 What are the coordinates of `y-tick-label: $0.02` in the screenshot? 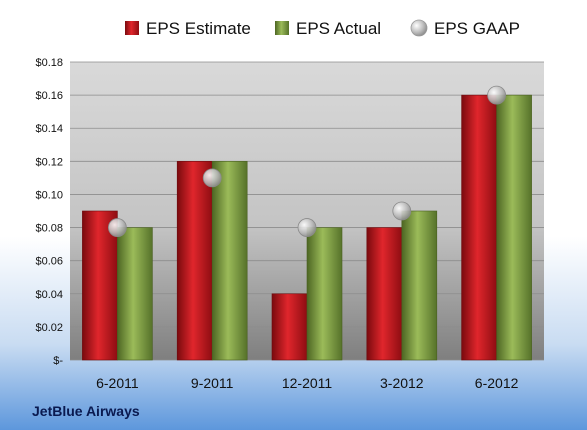 It's located at (49, 328).